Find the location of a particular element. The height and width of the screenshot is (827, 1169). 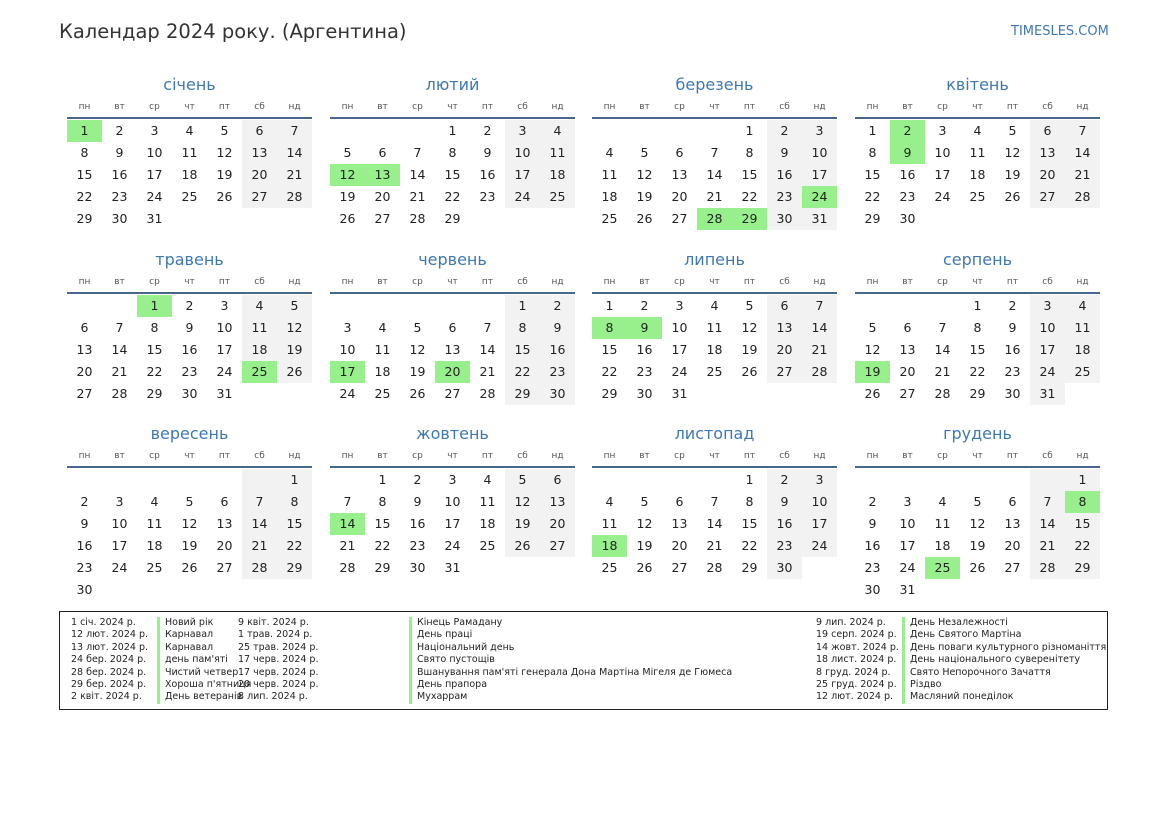

weekday-label: пт is located at coordinates (224, 107).